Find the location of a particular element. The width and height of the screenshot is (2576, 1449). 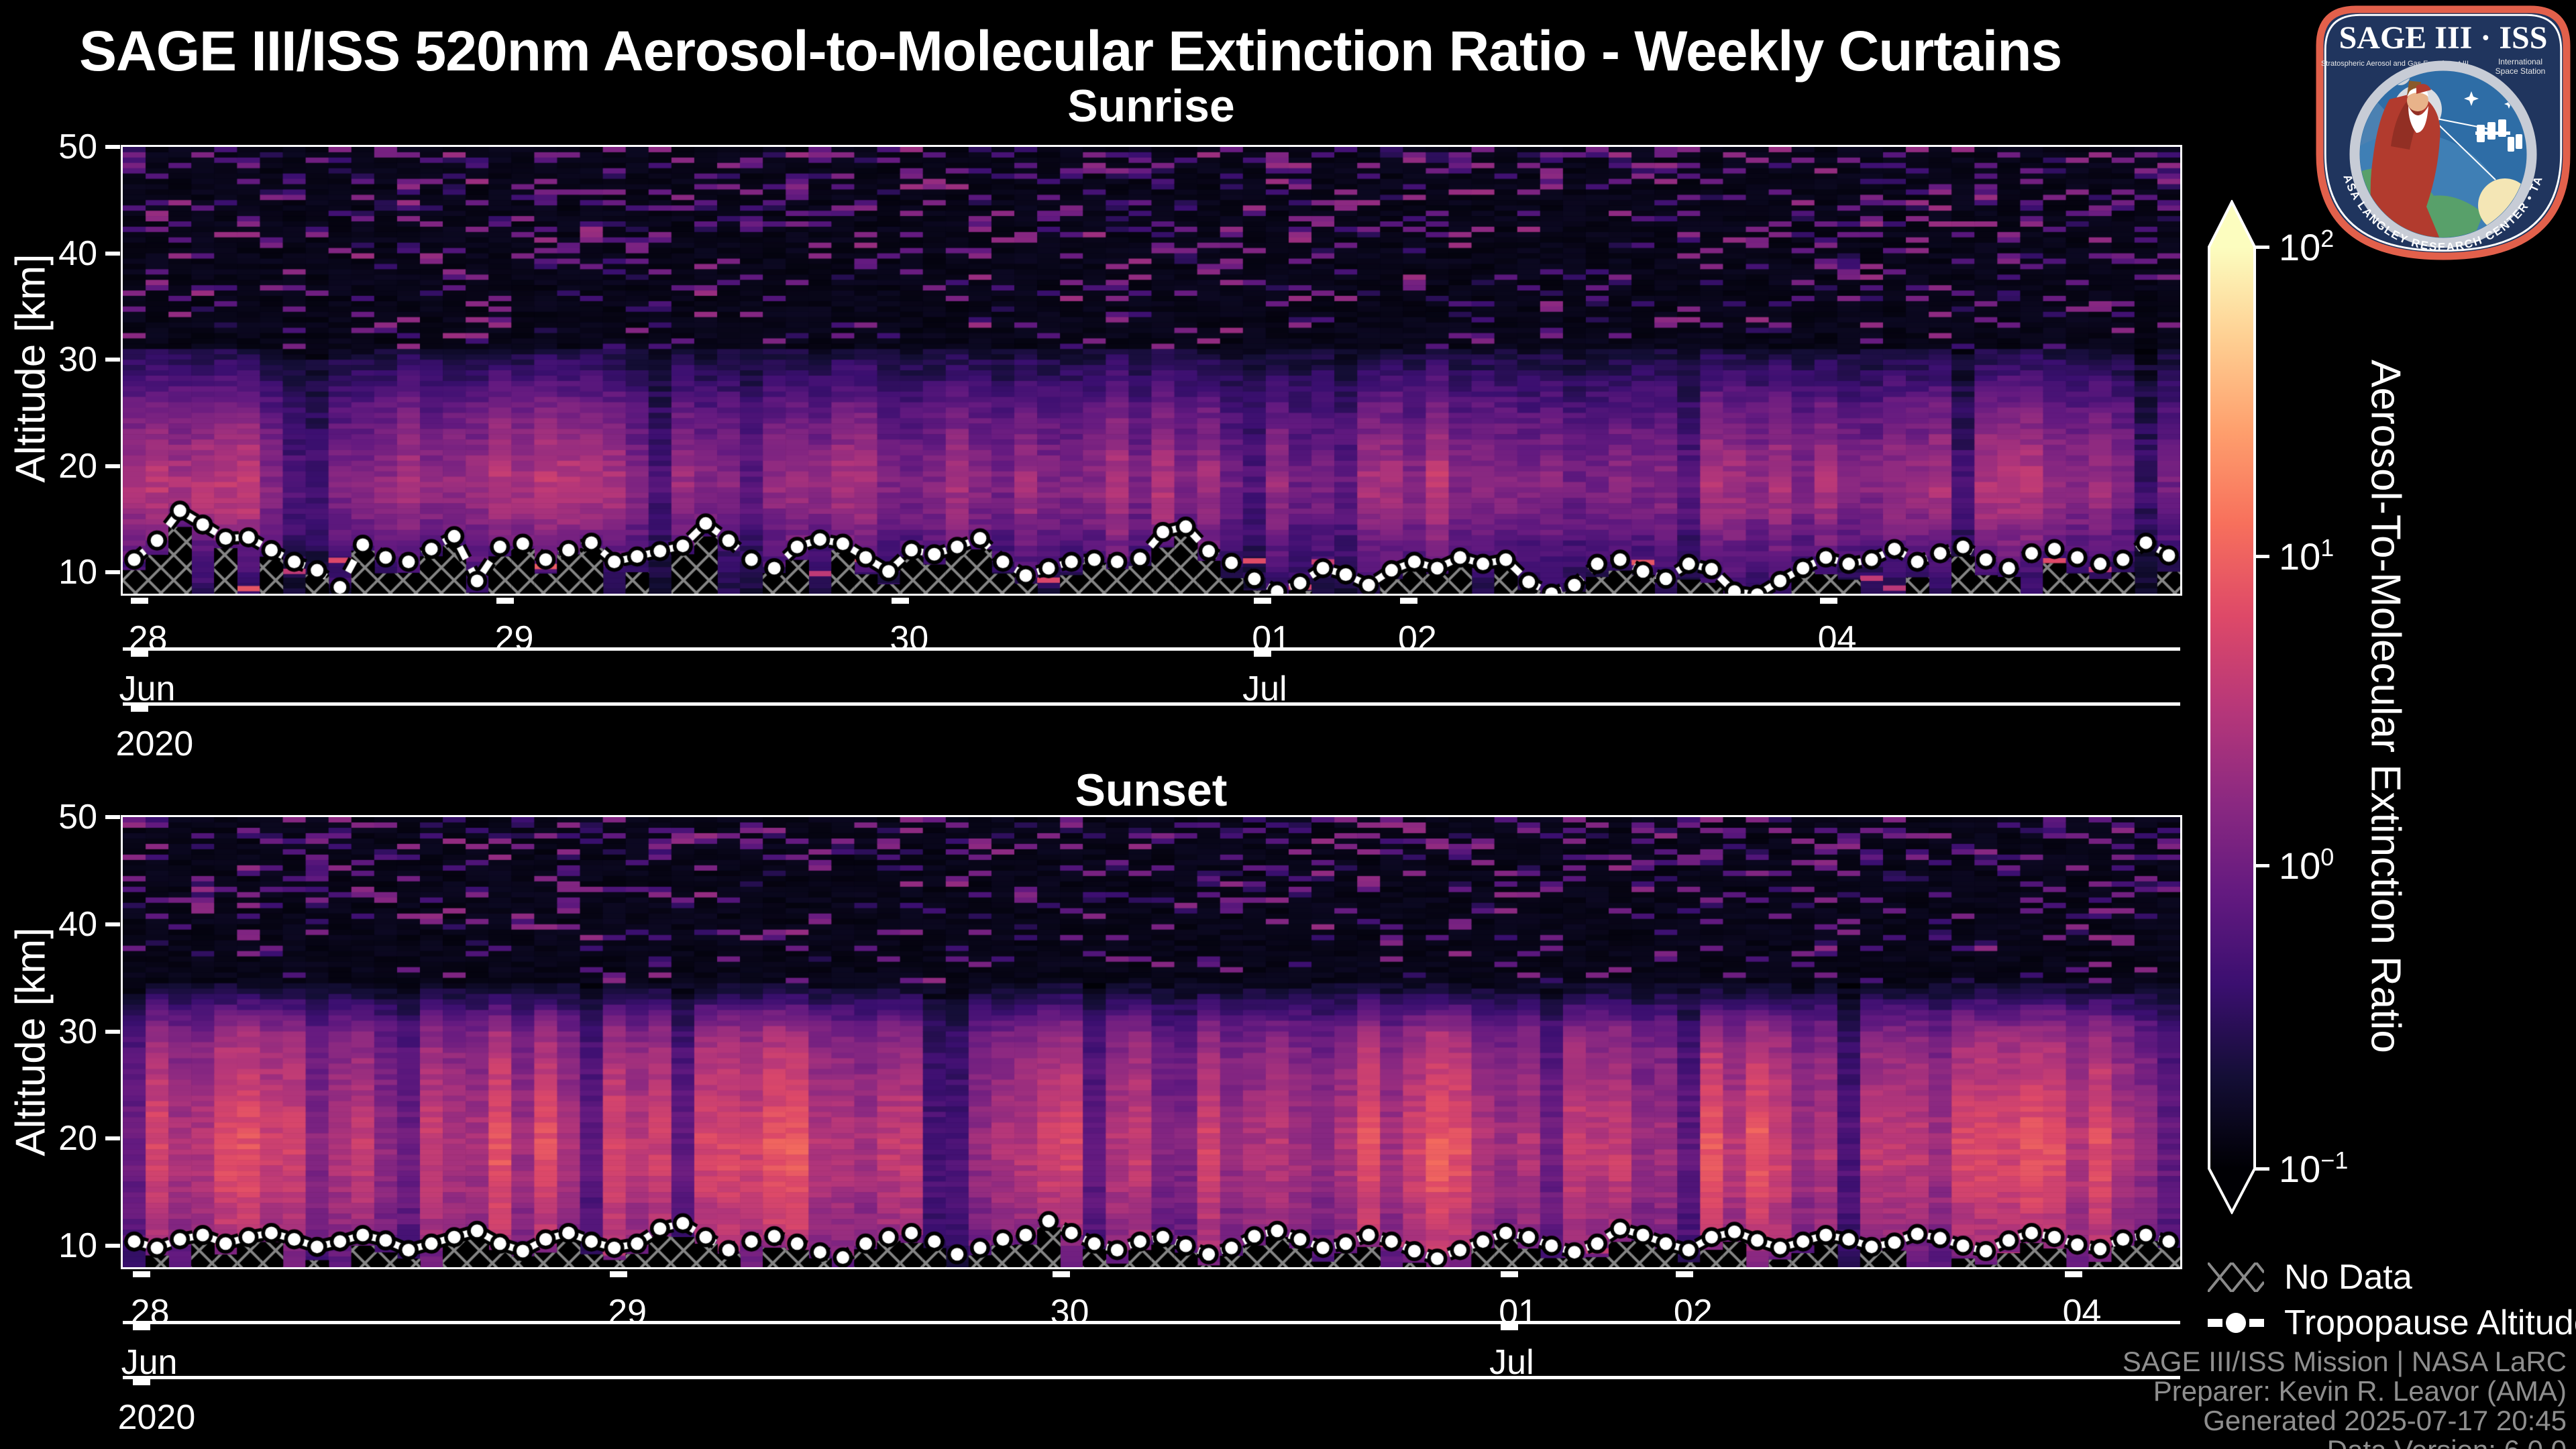

legend-no-data: No Data is located at coordinates (2310, 1277).